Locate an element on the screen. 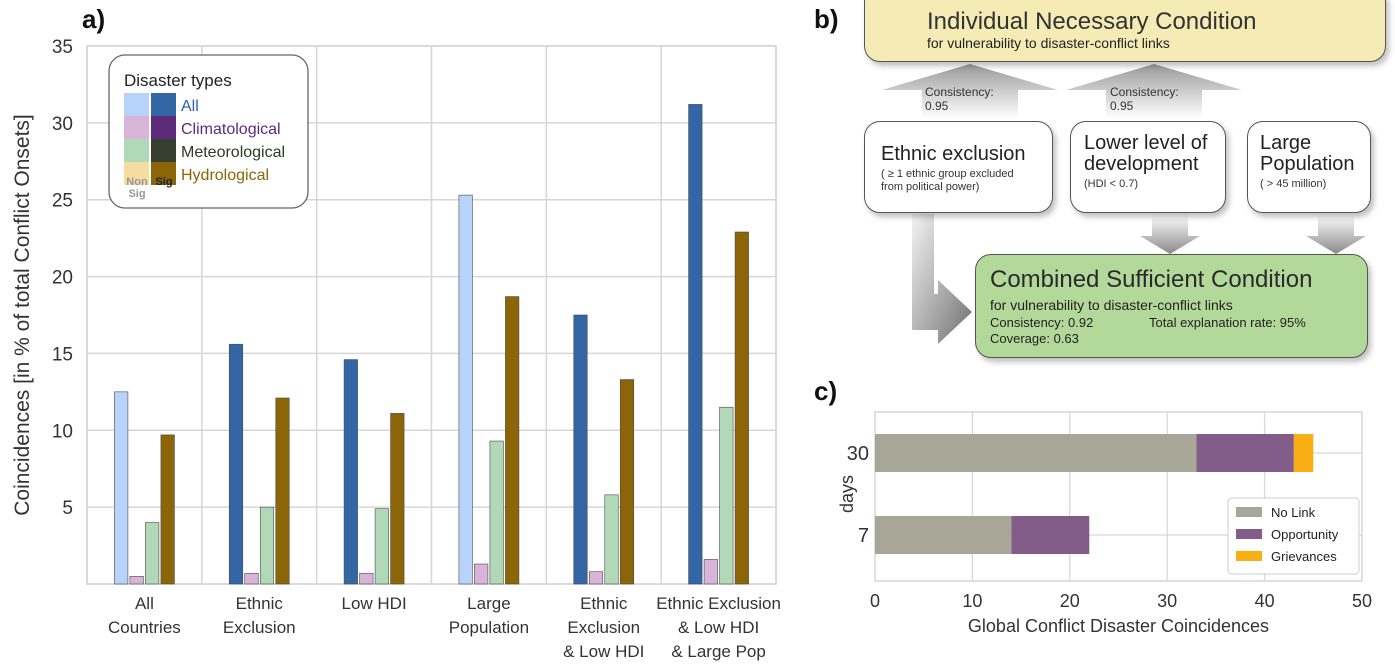 The height and width of the screenshot is (665, 1395). consistency-label-1: Consistency: 0.95 is located at coordinates (959, 99).